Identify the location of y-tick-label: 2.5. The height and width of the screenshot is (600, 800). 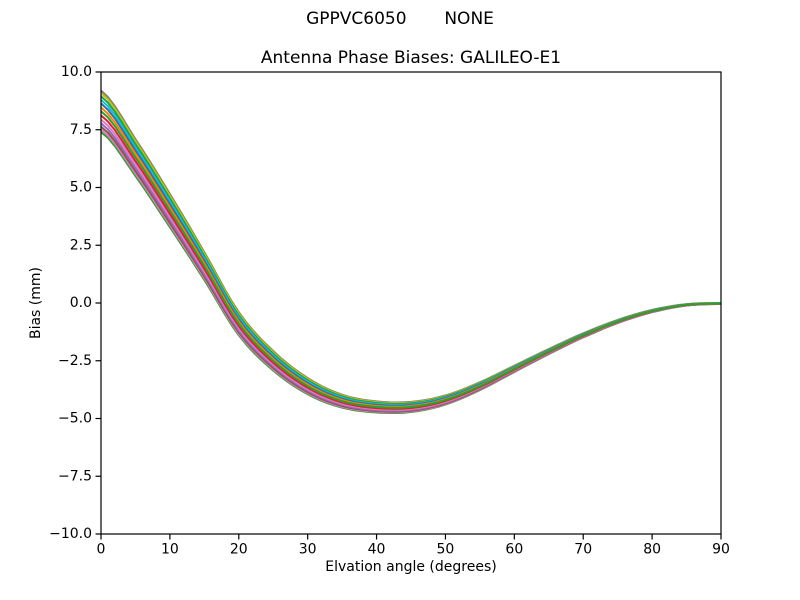
(81, 245).